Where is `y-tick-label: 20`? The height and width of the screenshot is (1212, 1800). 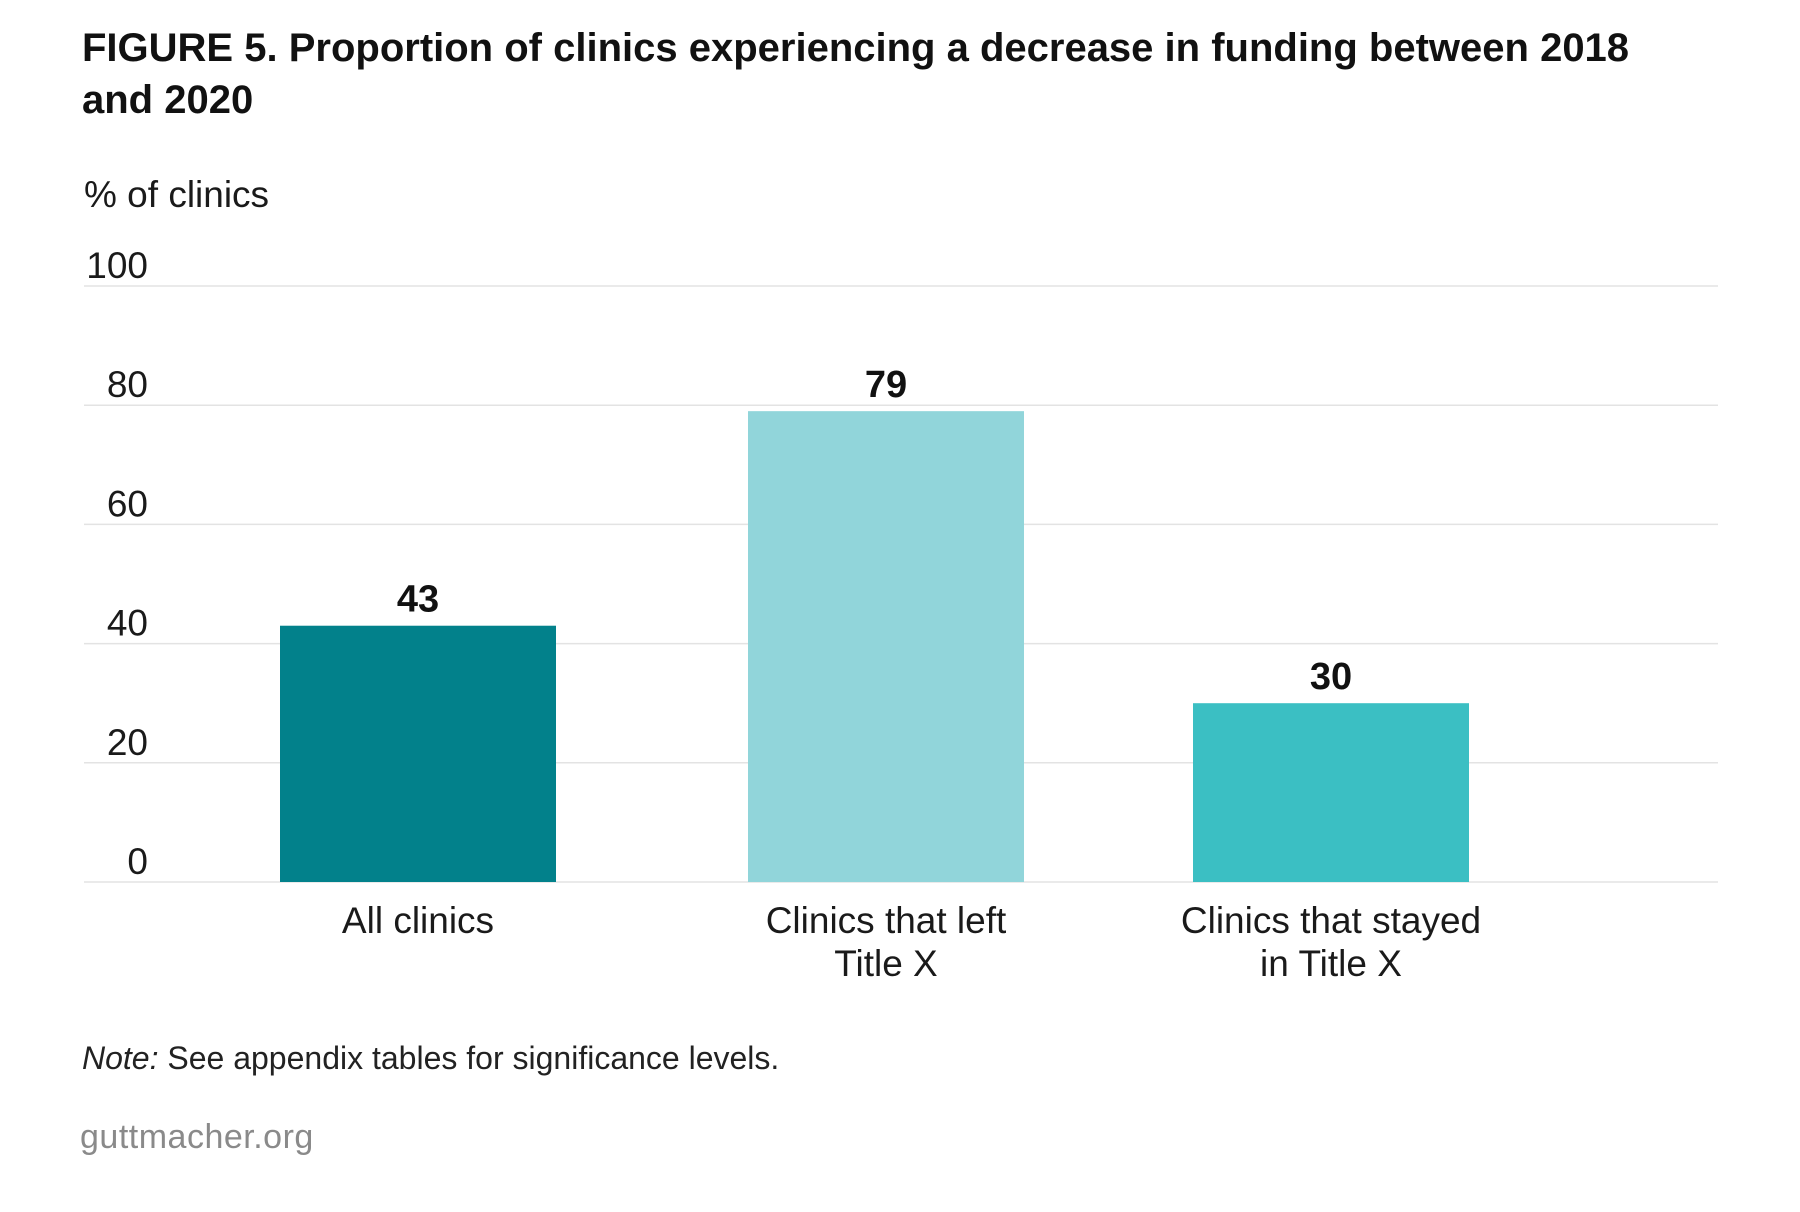
y-tick-label: 20 is located at coordinates (127, 742).